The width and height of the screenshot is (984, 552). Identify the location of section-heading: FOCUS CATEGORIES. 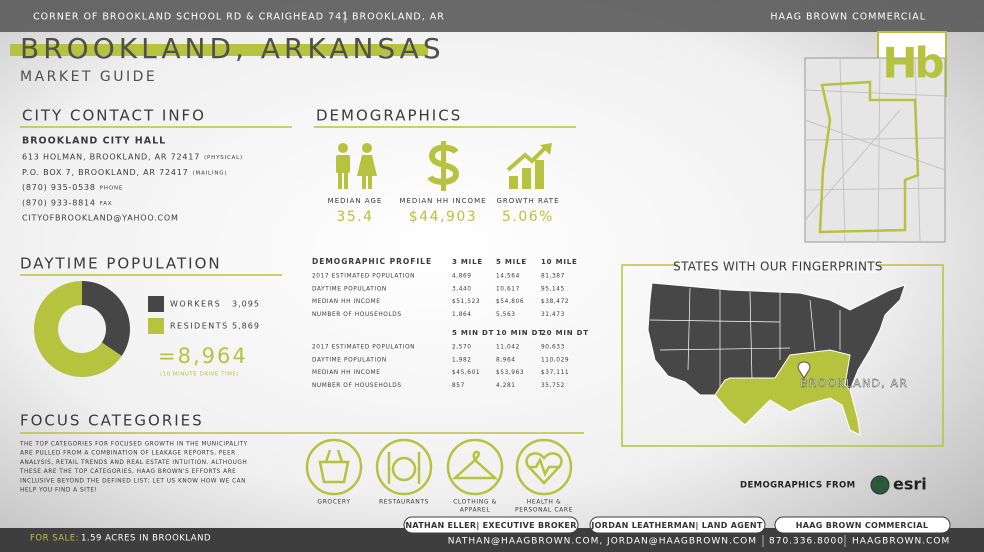
(112, 421).